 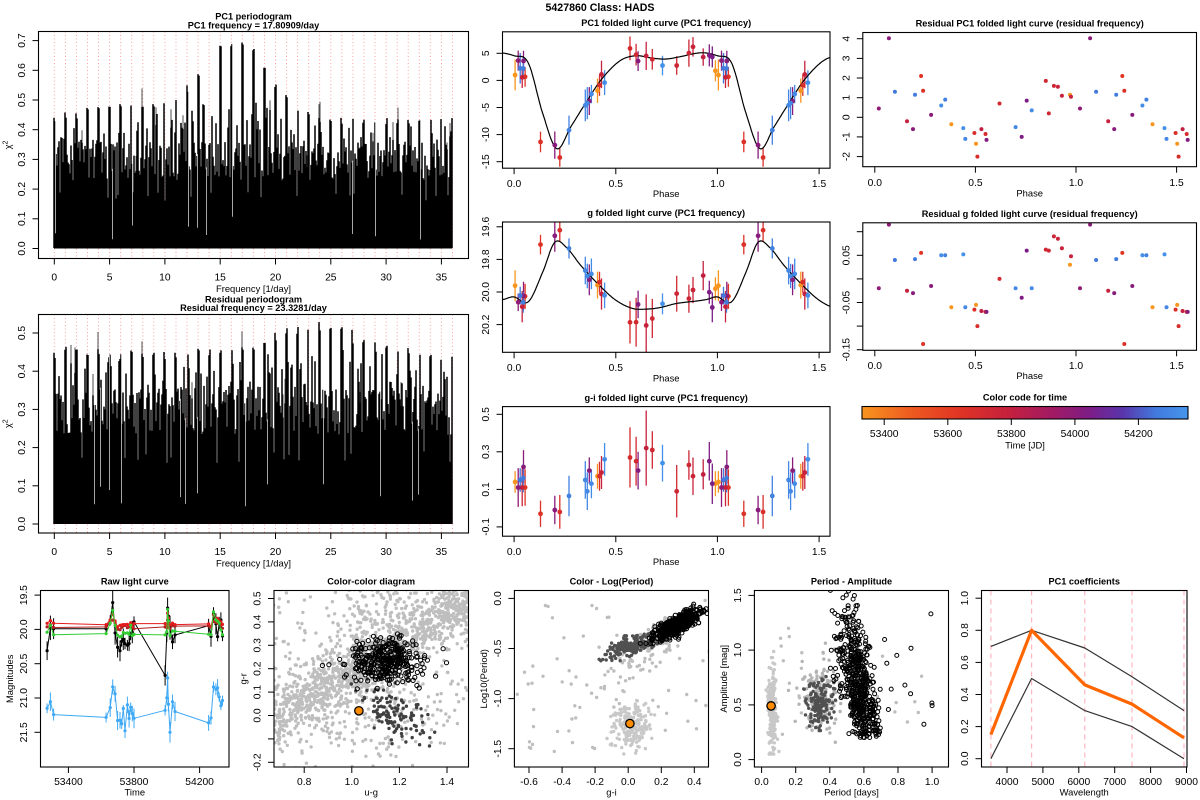 I want to click on svg-text: -0.5, so click(x=498, y=648).